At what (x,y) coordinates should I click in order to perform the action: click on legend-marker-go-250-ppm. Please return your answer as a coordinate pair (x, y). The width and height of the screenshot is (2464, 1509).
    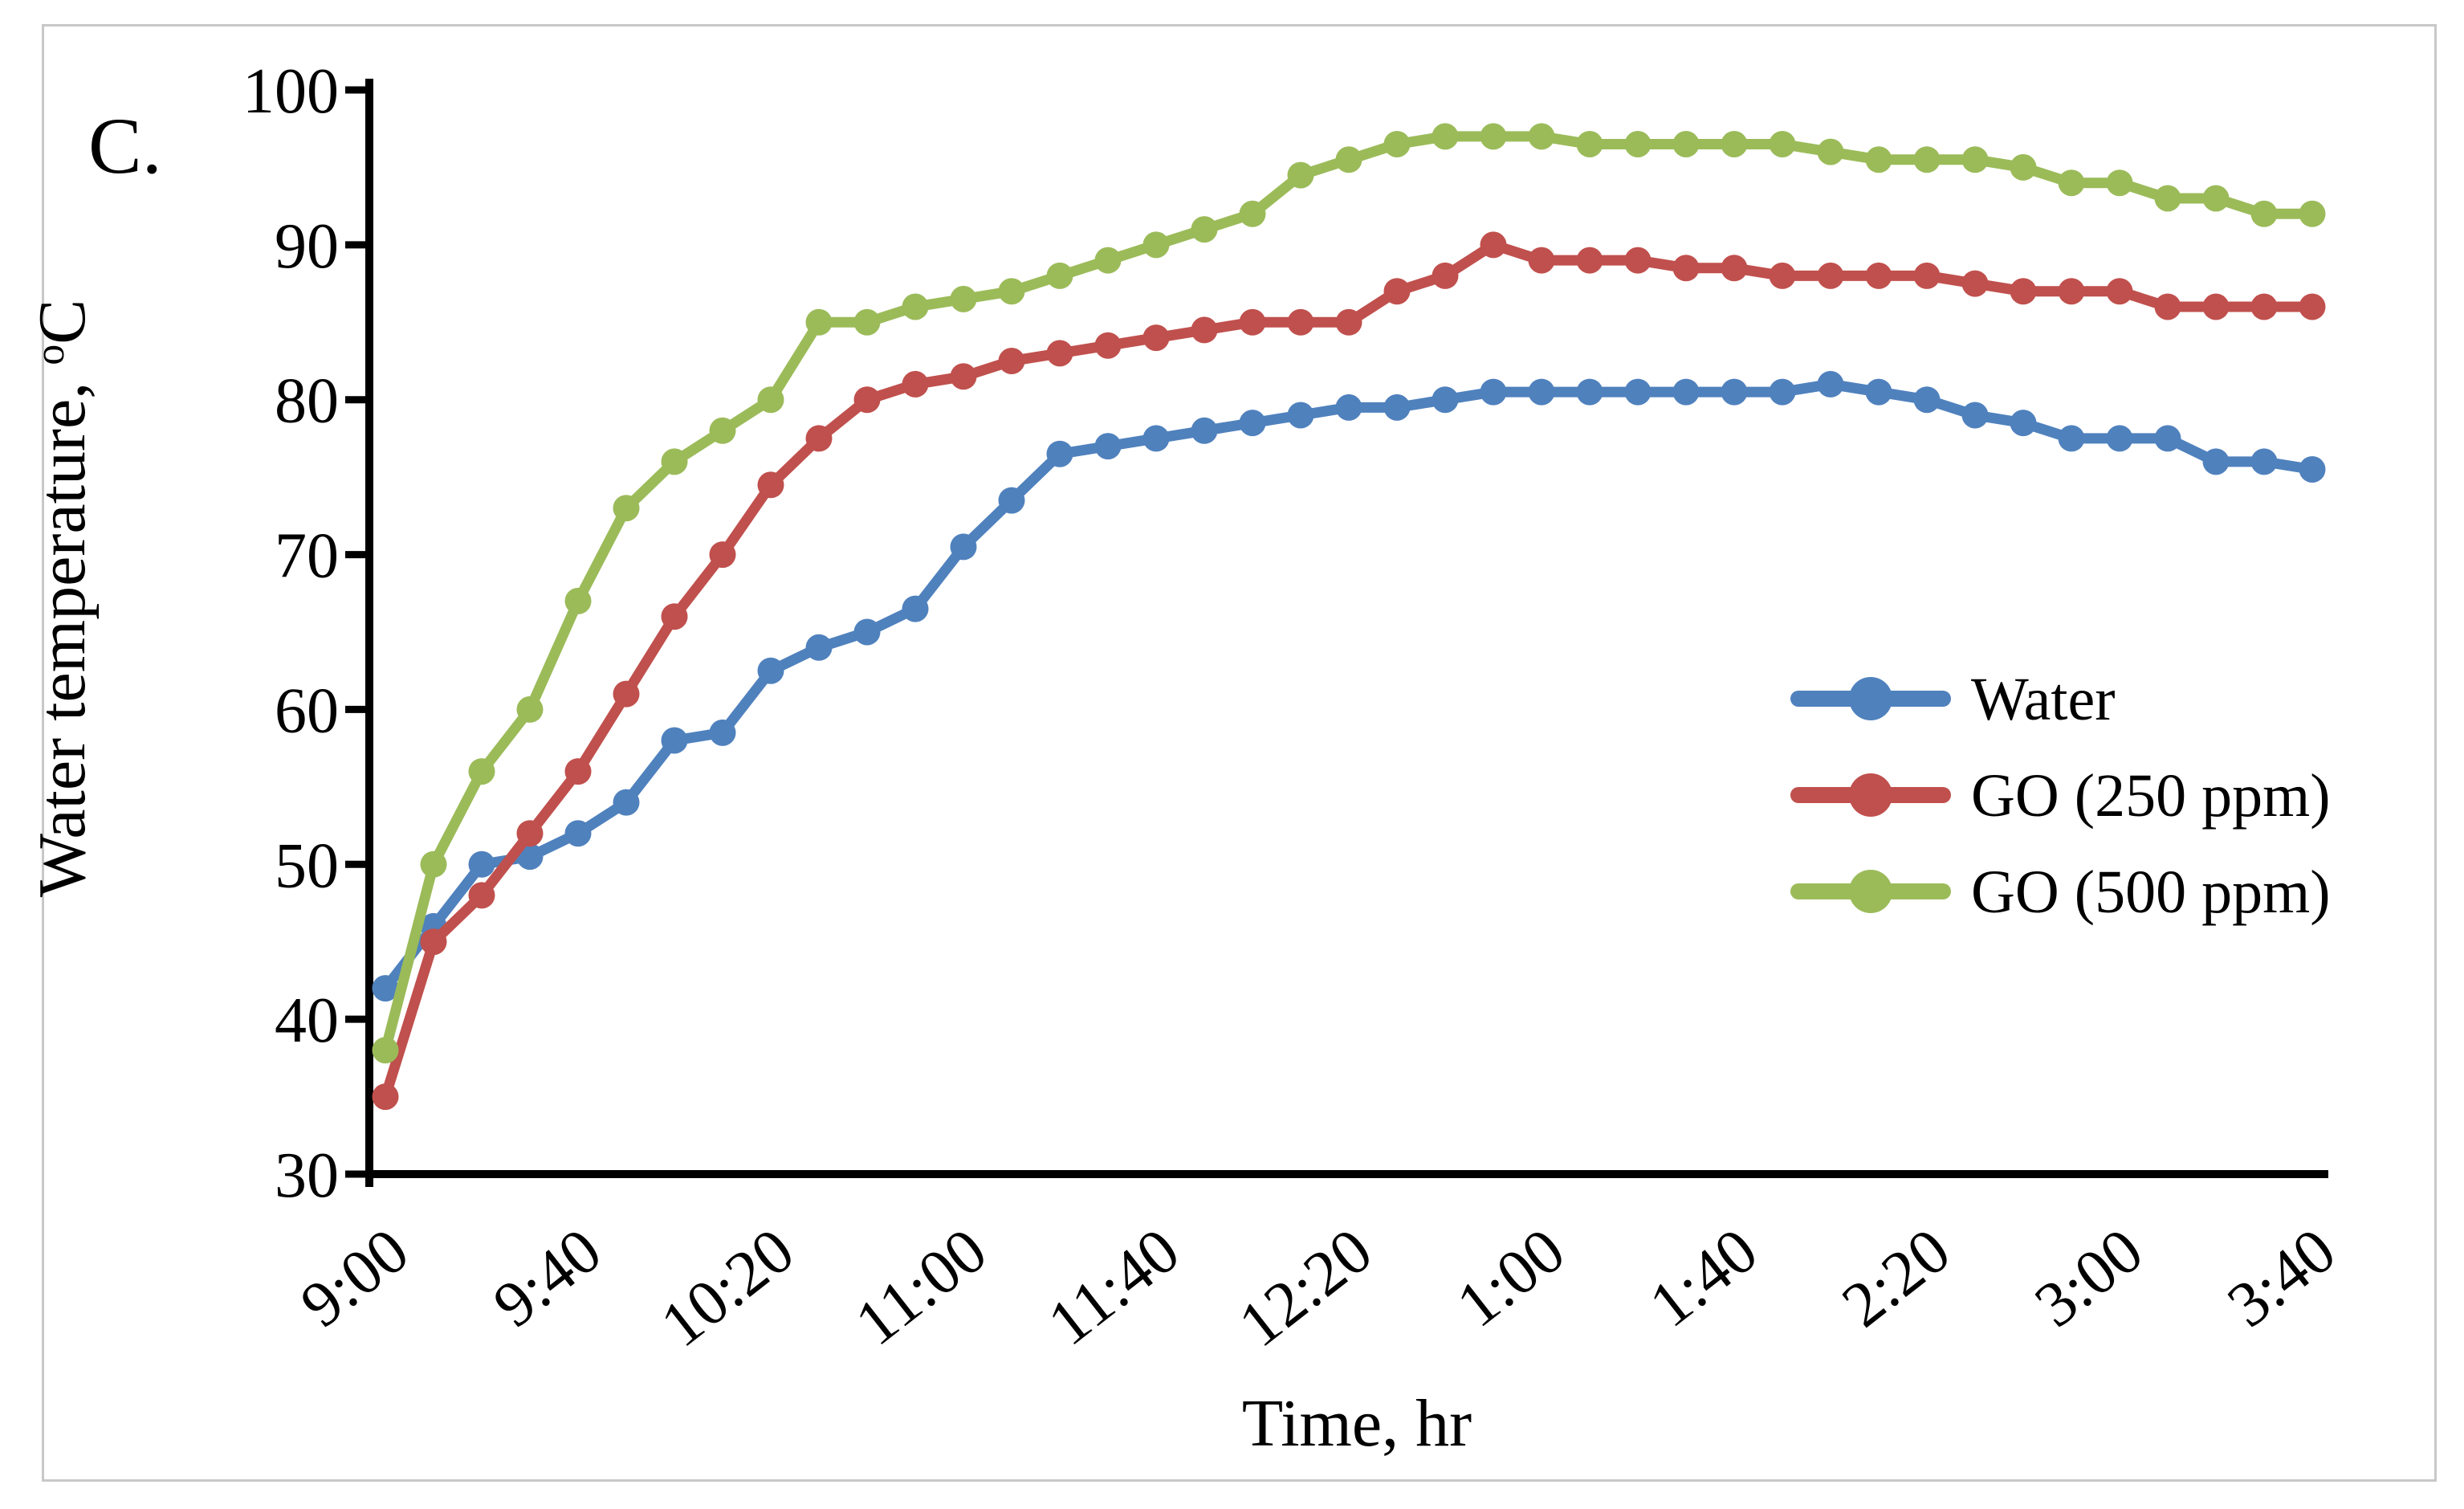
    Looking at the image, I should click on (1870, 795).